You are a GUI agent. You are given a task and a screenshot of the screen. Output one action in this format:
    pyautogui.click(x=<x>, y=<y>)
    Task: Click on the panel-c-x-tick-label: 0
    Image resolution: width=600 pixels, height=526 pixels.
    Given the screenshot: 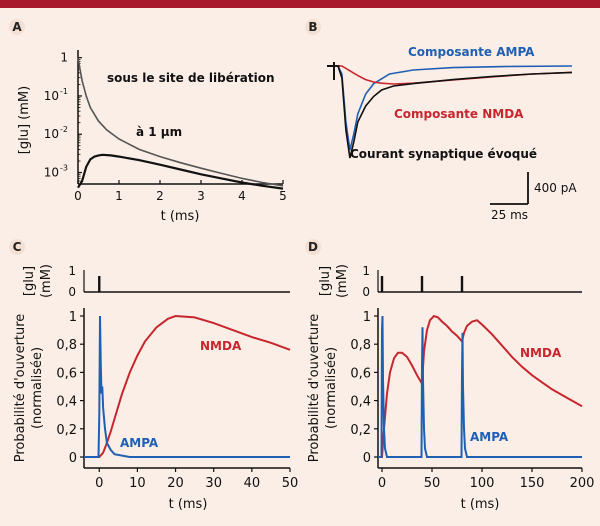 What is the action you would take?
    pyautogui.click(x=99, y=483)
    